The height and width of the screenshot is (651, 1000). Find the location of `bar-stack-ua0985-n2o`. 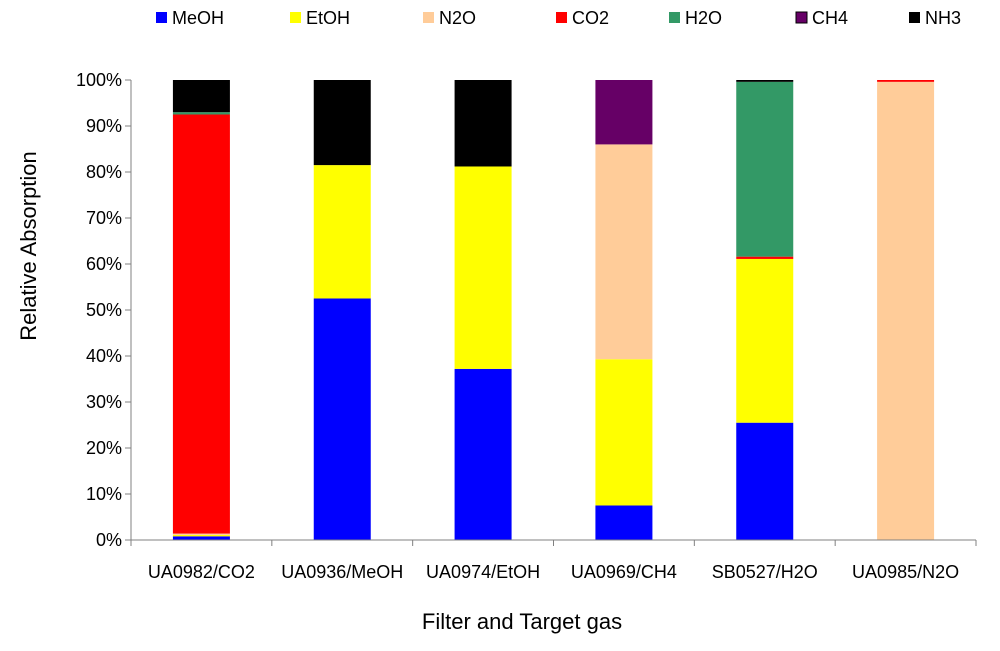

bar-stack-ua0985-n2o is located at coordinates (906, 310).